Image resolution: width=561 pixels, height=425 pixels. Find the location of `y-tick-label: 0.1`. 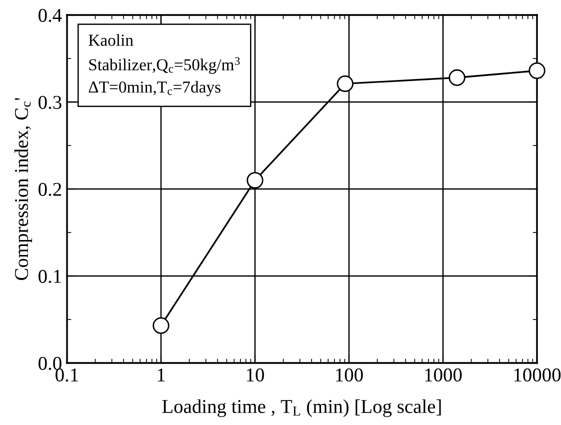

y-tick-label: 0.1 is located at coordinates (49, 277).